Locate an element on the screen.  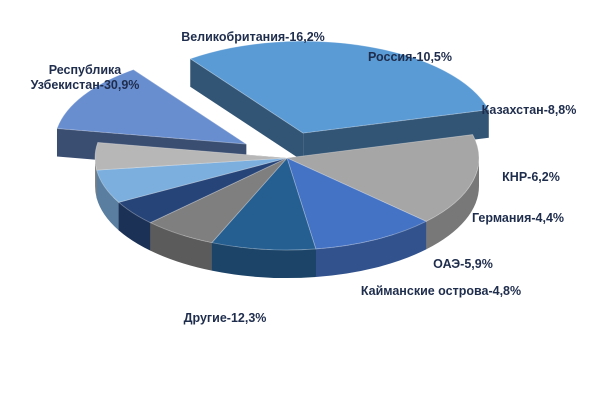
slice-label-line: Узбекистан-30,9% is located at coordinates (85, 85).